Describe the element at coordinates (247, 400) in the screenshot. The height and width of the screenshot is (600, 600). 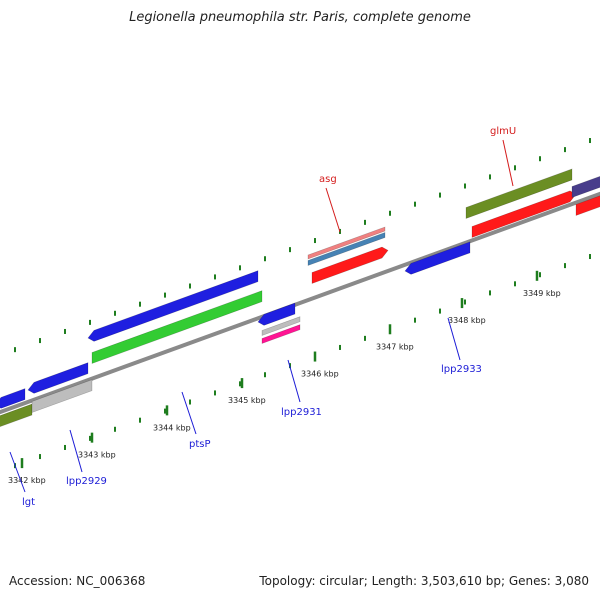
I see `scale-tick-label: 3345 kbp` at that location.